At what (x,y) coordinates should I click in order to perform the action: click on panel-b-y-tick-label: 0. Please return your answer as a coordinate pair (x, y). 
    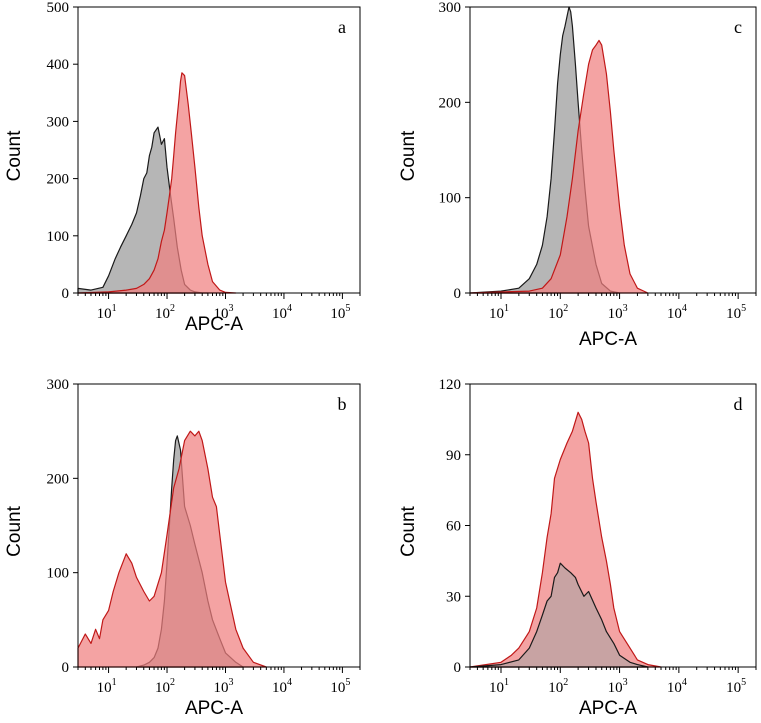
    Looking at the image, I should click on (66, 668).